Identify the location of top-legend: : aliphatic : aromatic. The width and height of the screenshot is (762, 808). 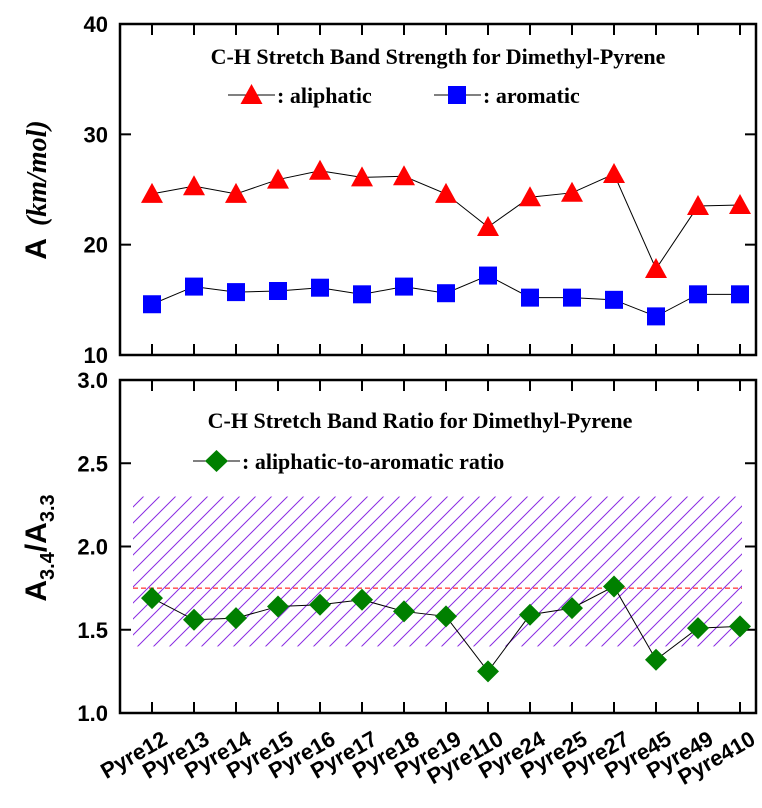
(404, 95).